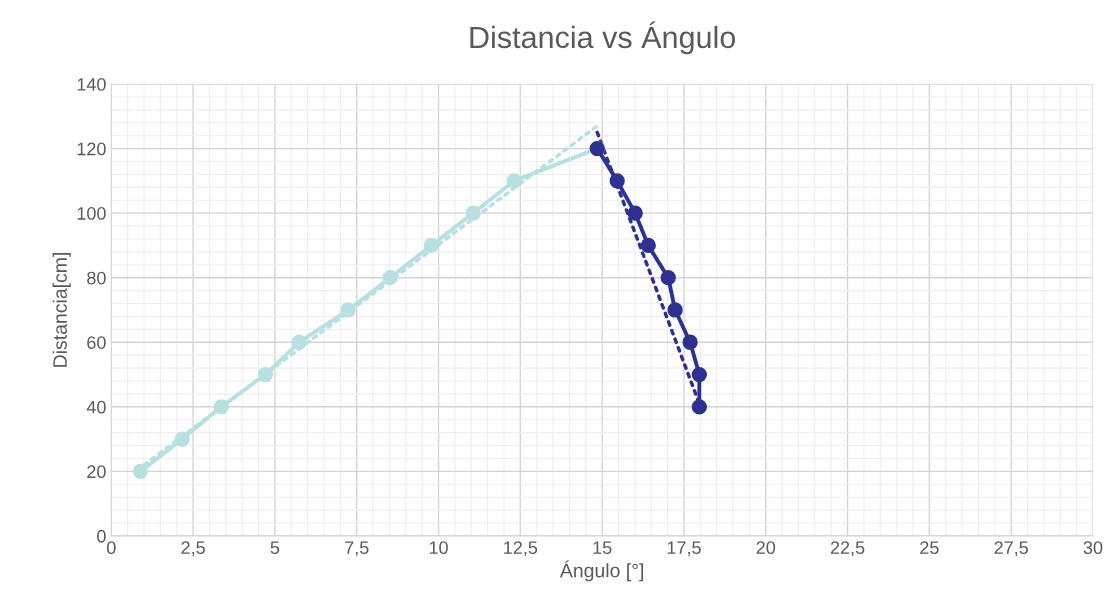 The height and width of the screenshot is (609, 1113). What do you see at coordinates (357, 549) in the screenshot?
I see `x-tick-label: 7,5` at bounding box center [357, 549].